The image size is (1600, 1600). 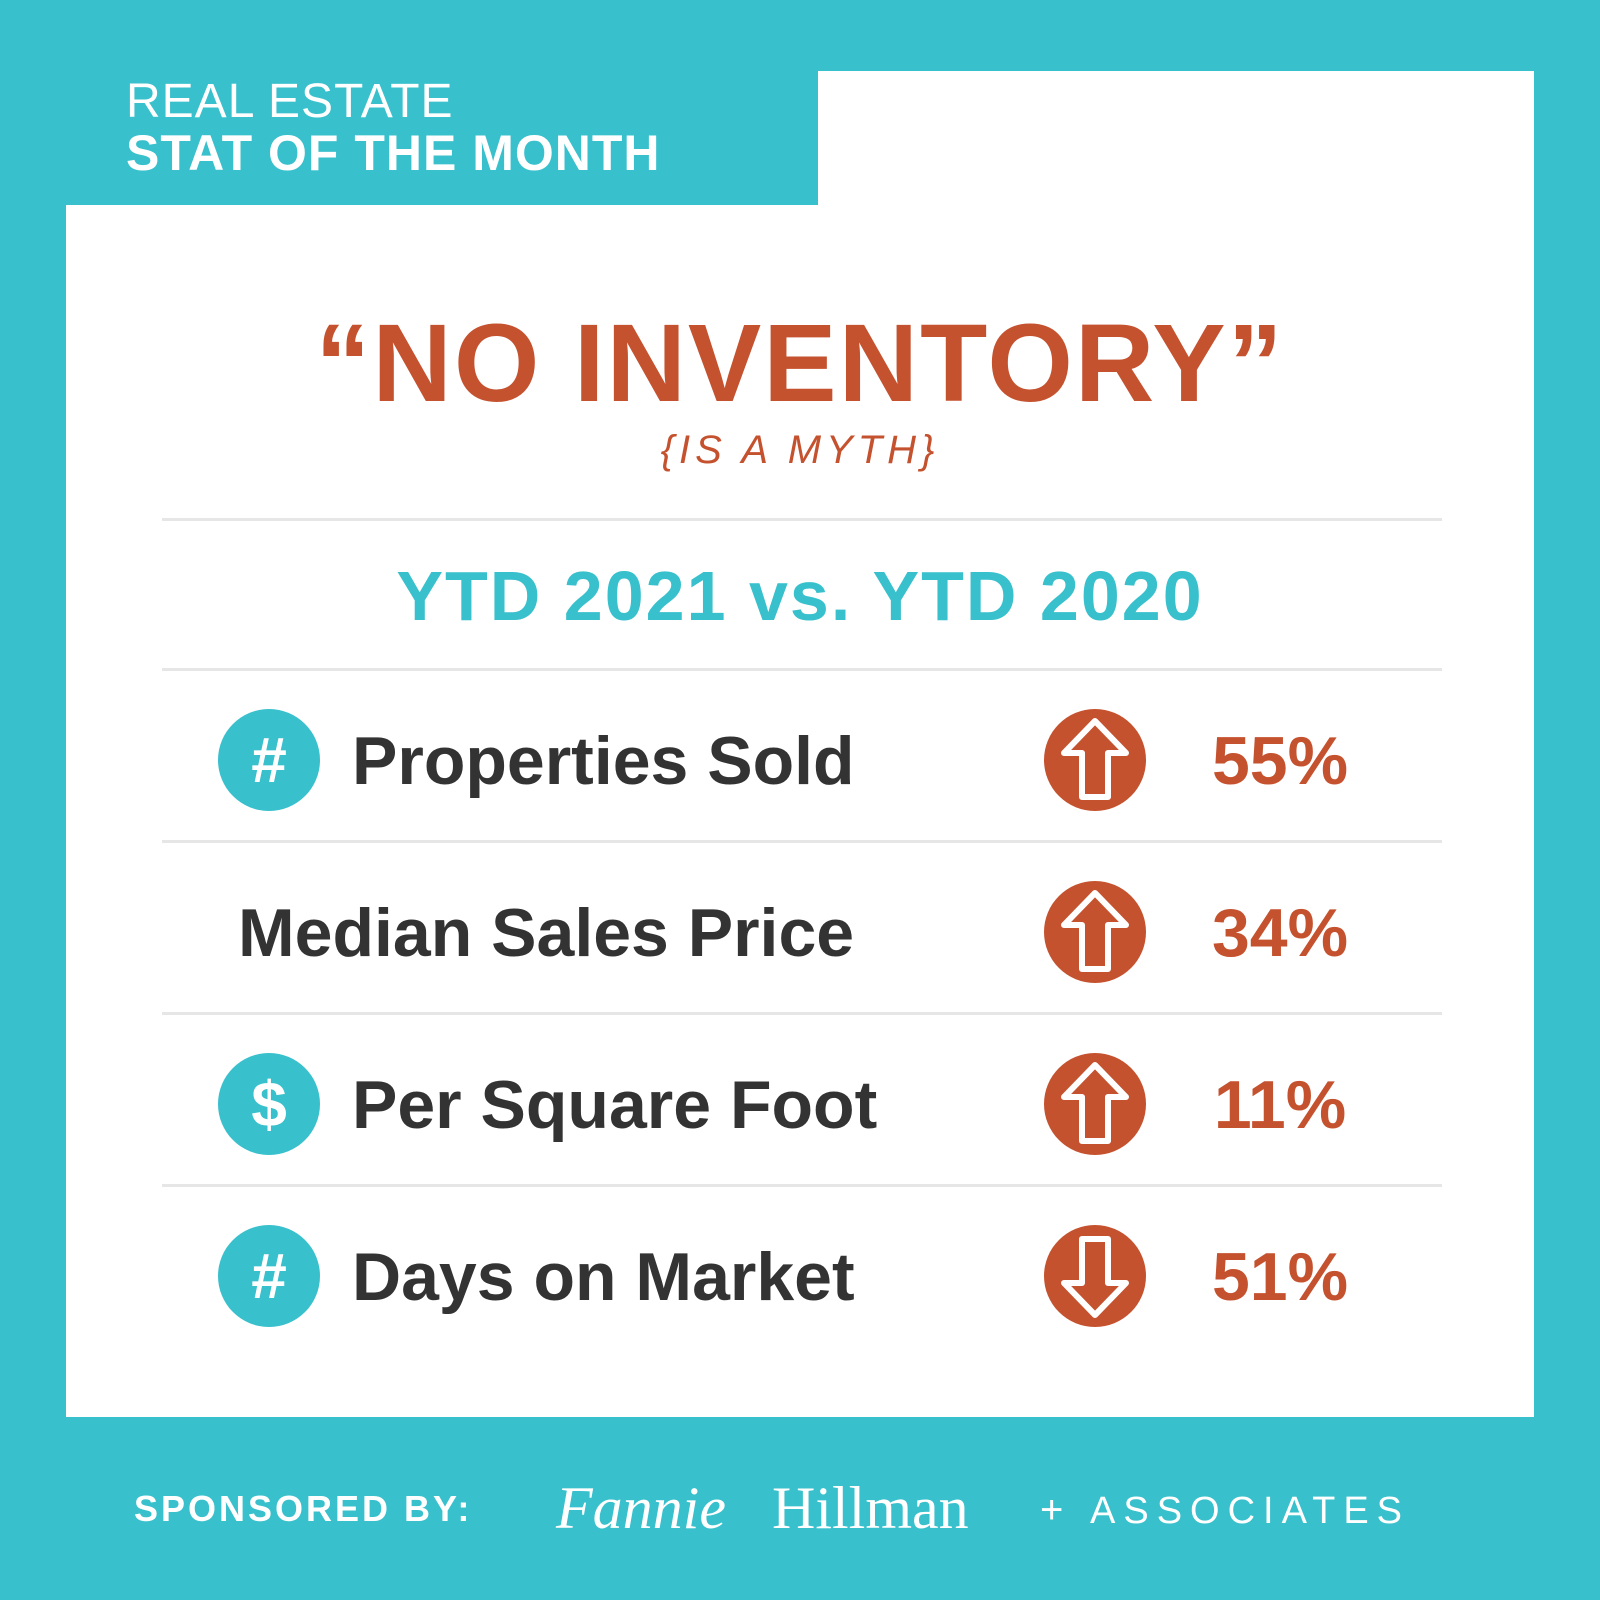 What do you see at coordinates (1250, 1511) in the screenshot?
I see `sponsor-logo-suffix: ASSOCIATES` at bounding box center [1250, 1511].